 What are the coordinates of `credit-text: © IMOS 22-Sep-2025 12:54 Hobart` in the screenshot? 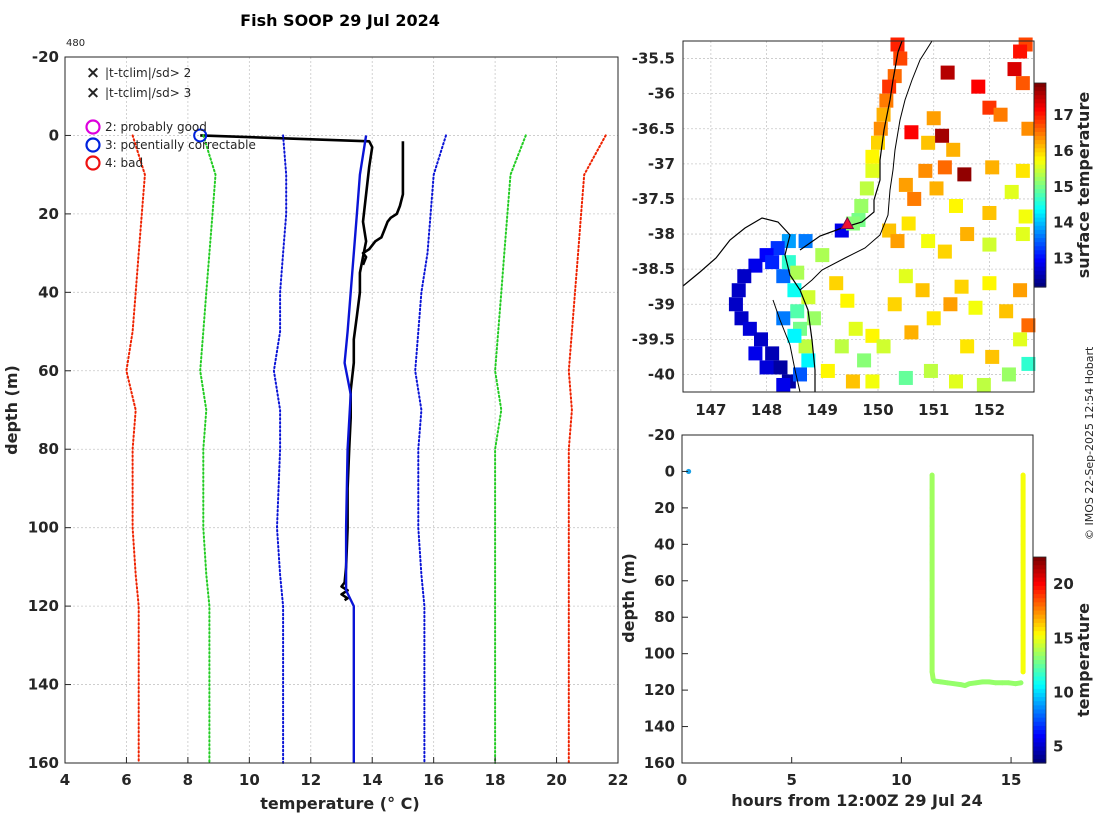 It's located at (1089, 443).